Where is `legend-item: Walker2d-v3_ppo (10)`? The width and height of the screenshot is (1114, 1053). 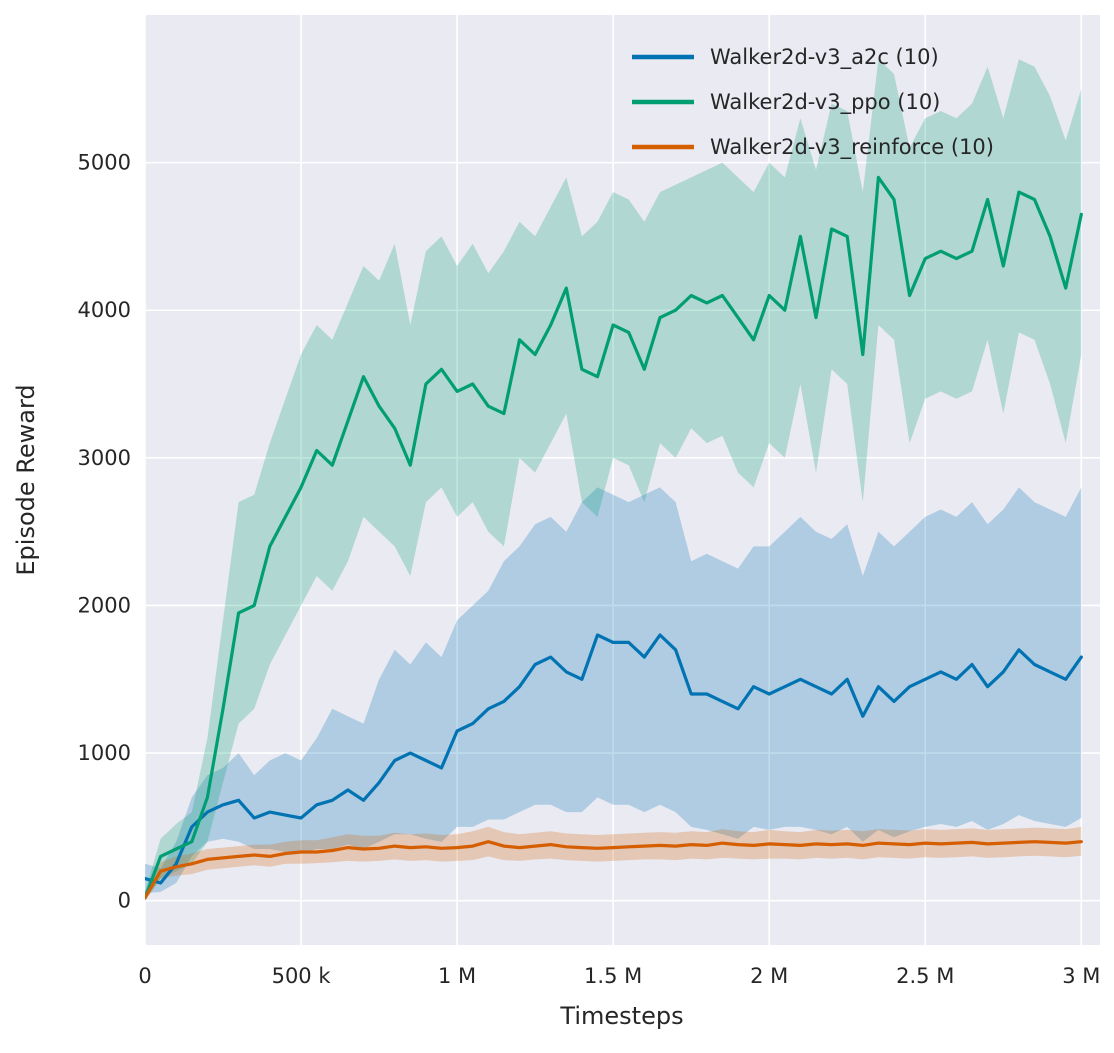 legend-item: Walker2d-v3_ppo (10) is located at coordinates (786, 102).